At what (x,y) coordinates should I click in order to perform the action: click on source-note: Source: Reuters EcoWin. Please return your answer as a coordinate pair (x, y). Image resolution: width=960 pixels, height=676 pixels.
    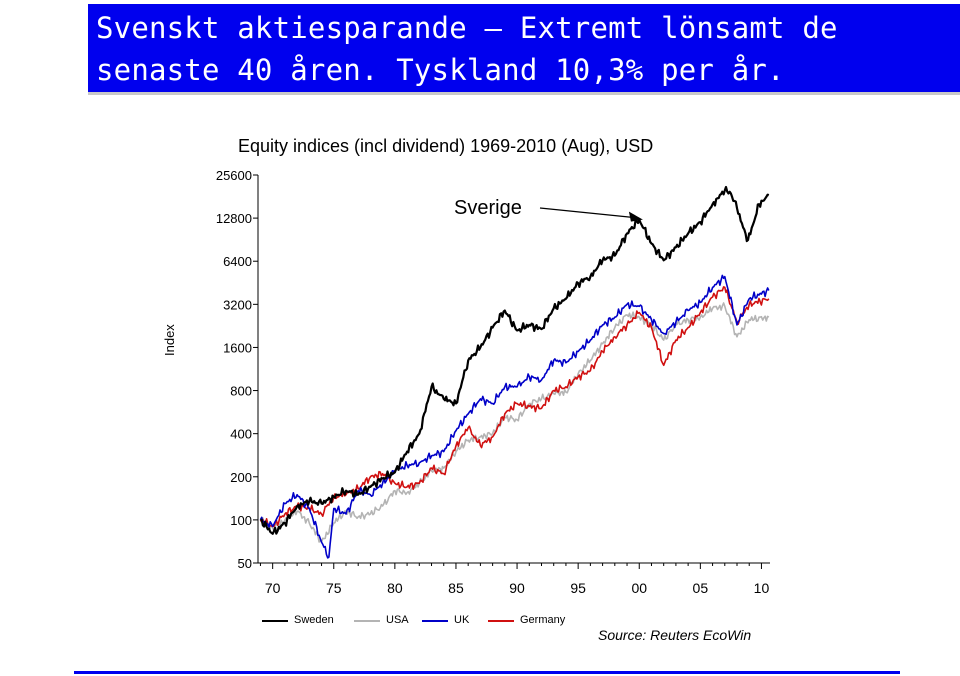
    Looking at the image, I should click on (675, 635).